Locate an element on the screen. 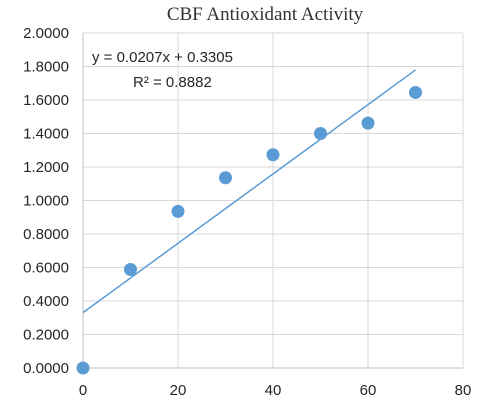 The height and width of the screenshot is (409, 480). x-tick-label: 80 is located at coordinates (463, 390).